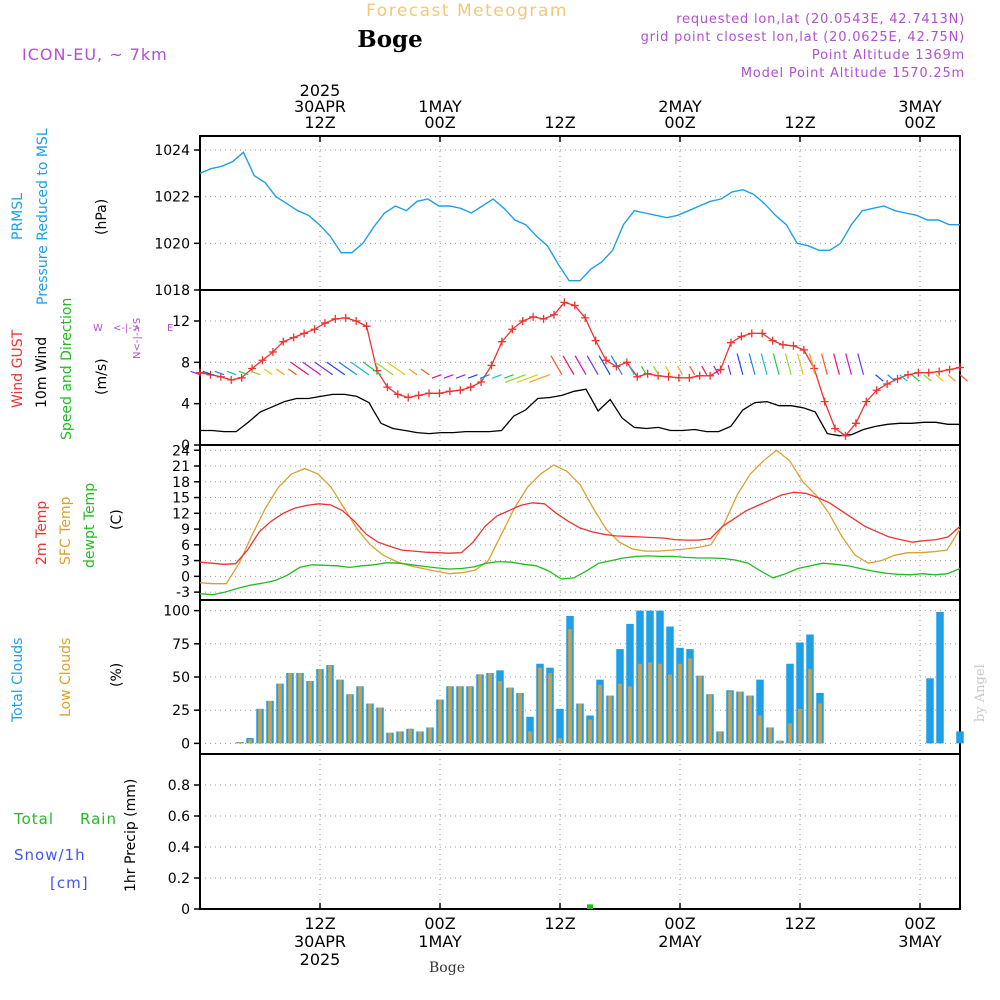 This screenshot has width=1000, height=1000. I want to click on bottom-time-label: 2MAY, so click(680, 941).